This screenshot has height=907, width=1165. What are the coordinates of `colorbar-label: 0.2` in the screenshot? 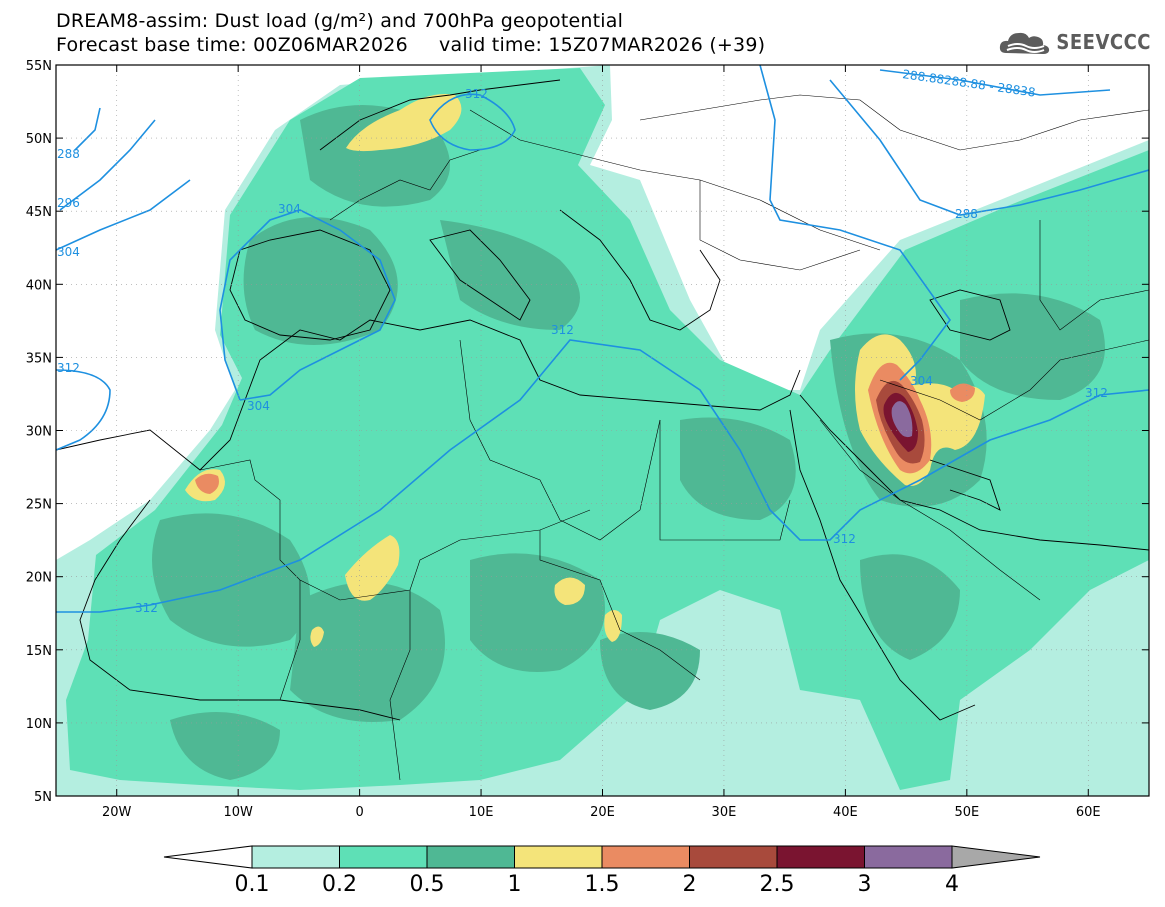 It's located at (339, 884).